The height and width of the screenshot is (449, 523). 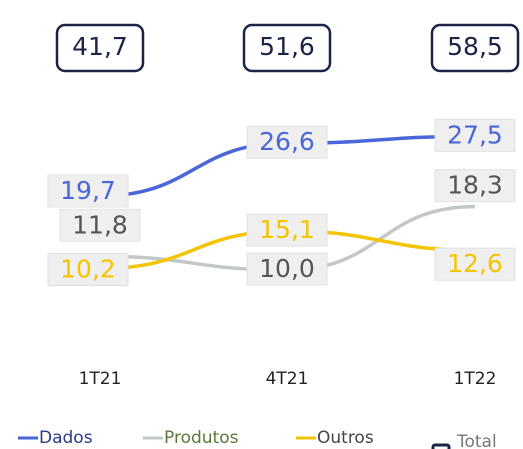 I want to click on value-label-text: 12,6, so click(x=475, y=263).